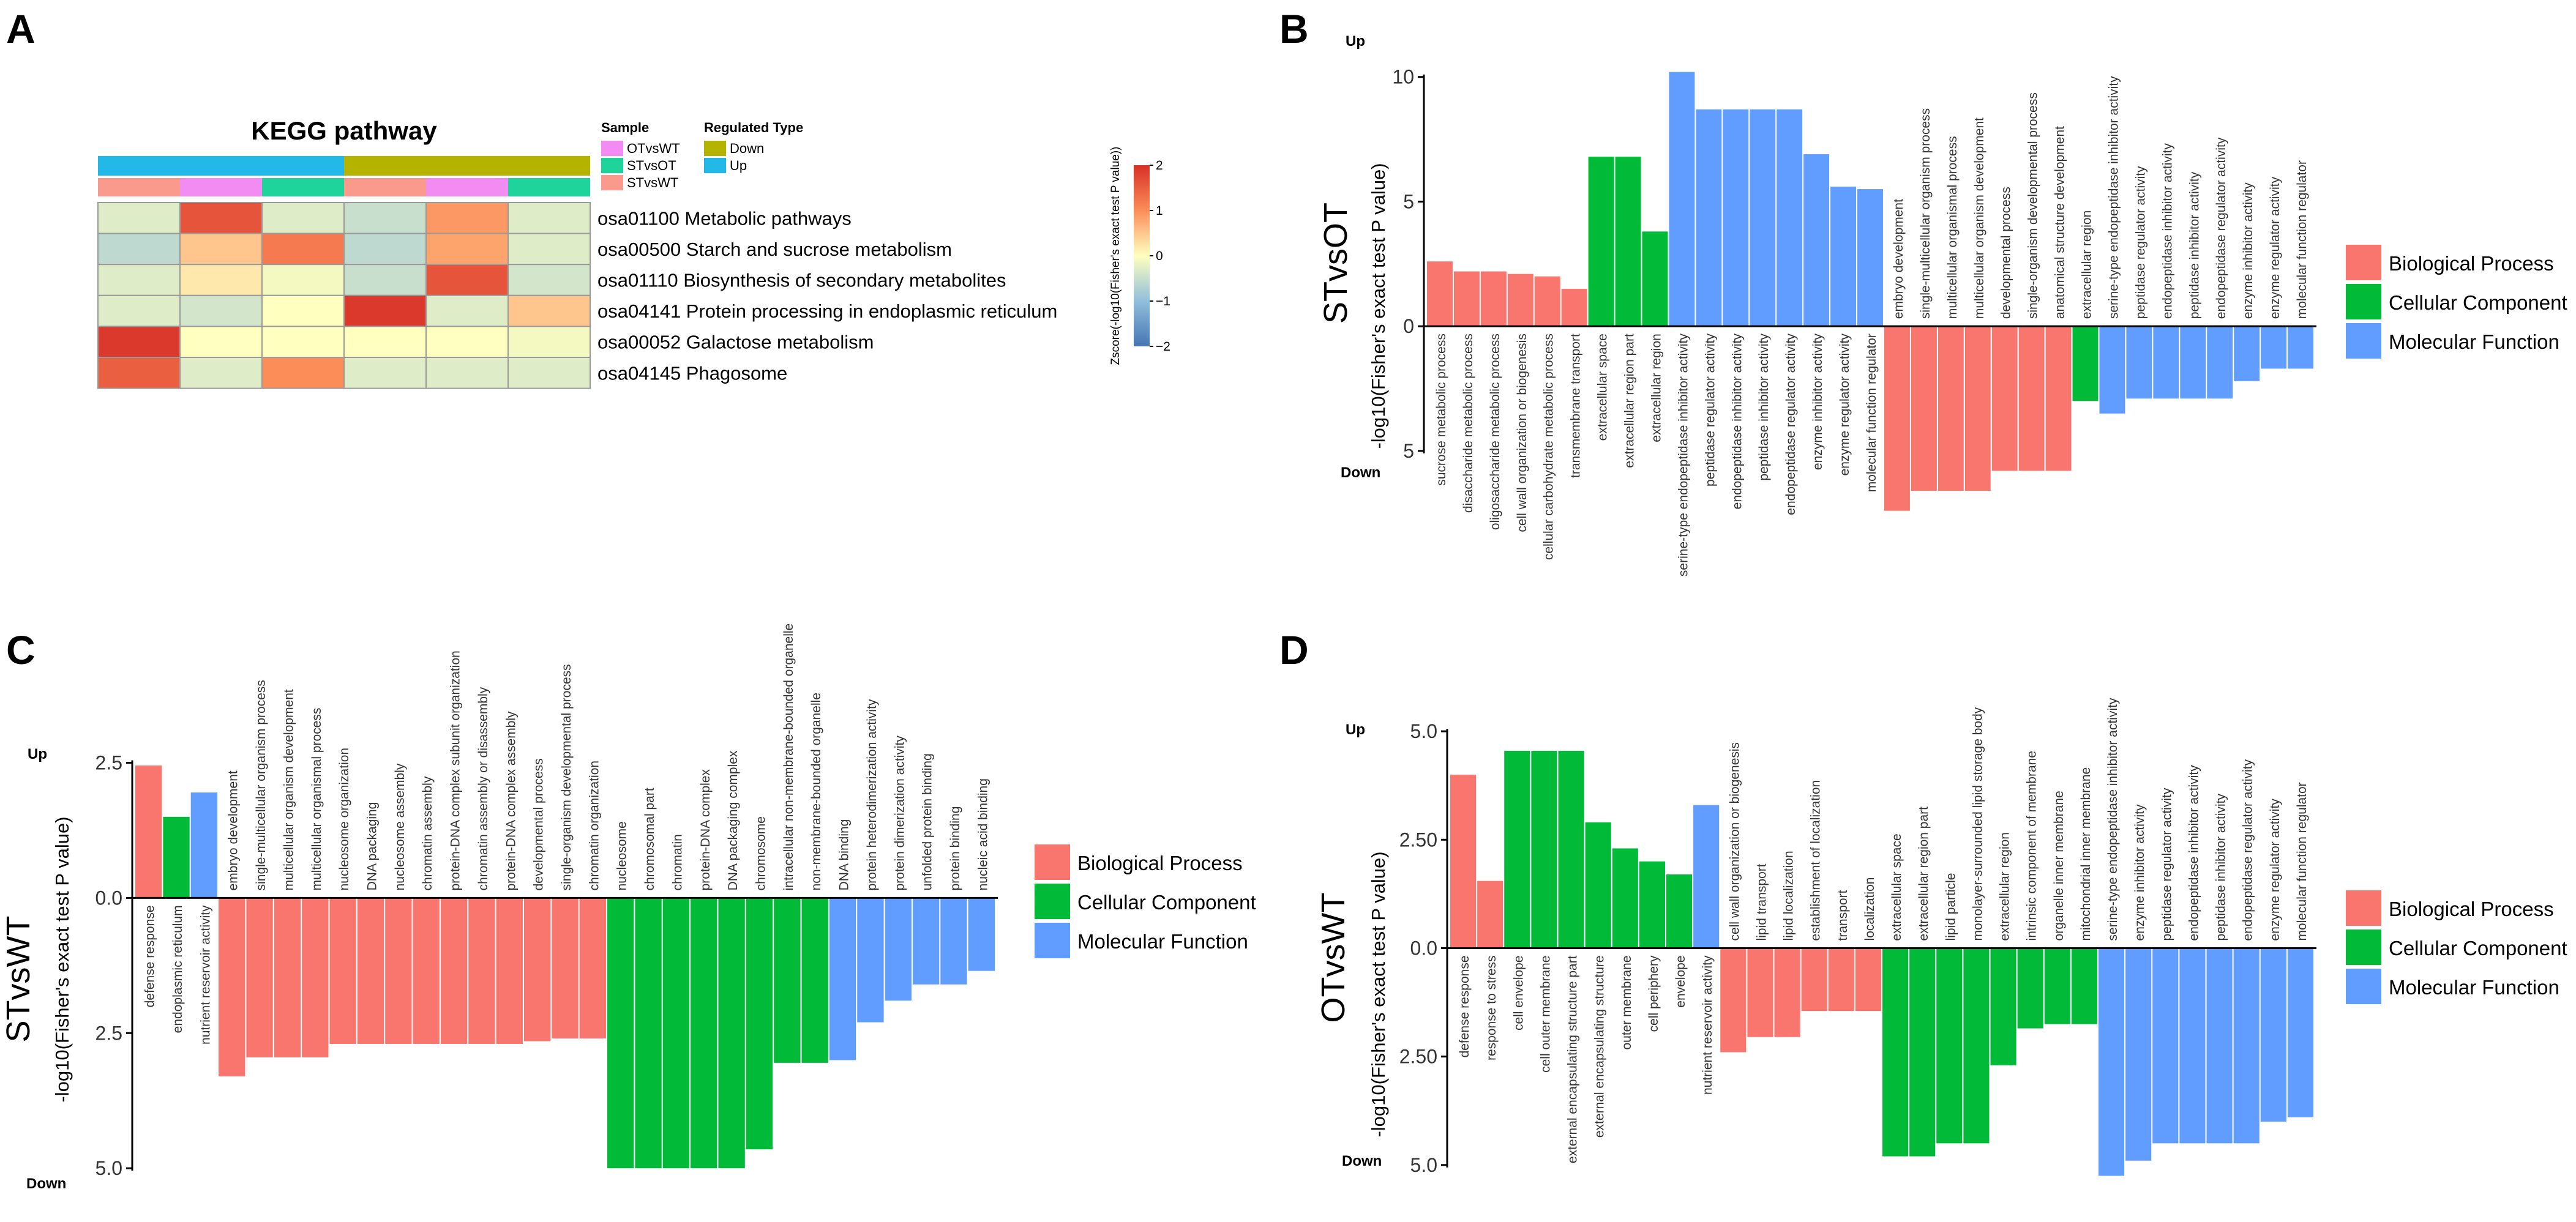 The height and width of the screenshot is (1222, 2576). I want to click on bar-label: nucleosome assembly, so click(400, 826).